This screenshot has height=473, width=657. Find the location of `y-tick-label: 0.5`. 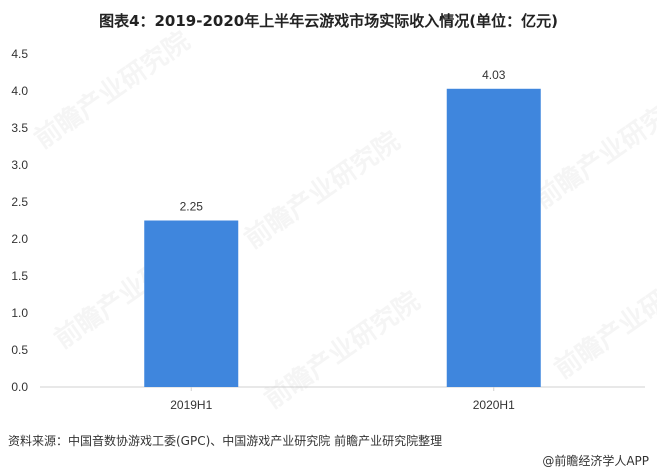

y-tick-label: 0.5 is located at coordinates (19, 350).